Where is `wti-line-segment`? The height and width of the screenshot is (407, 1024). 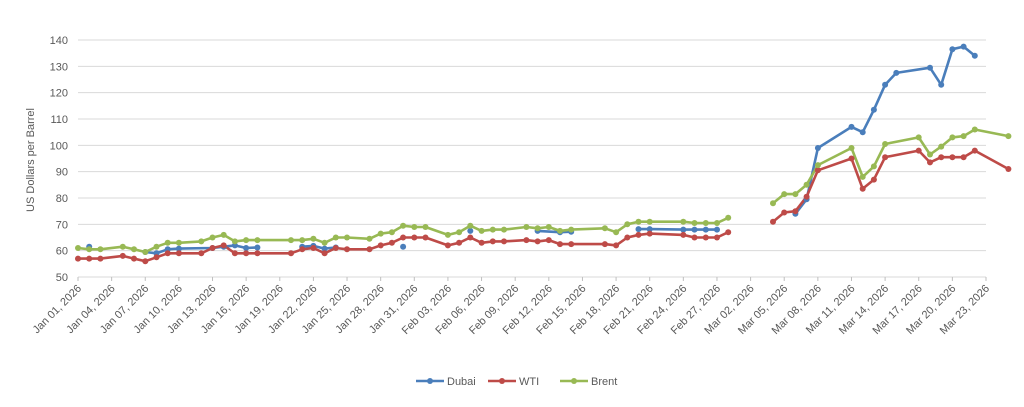 wti-line-segment is located at coordinates (891, 186).